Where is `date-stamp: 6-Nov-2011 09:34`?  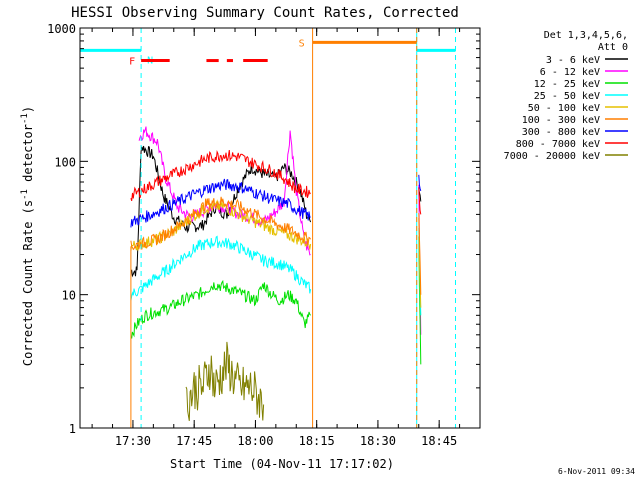
date-stamp: 6-Nov-2011 09:34 is located at coordinates (596, 471).